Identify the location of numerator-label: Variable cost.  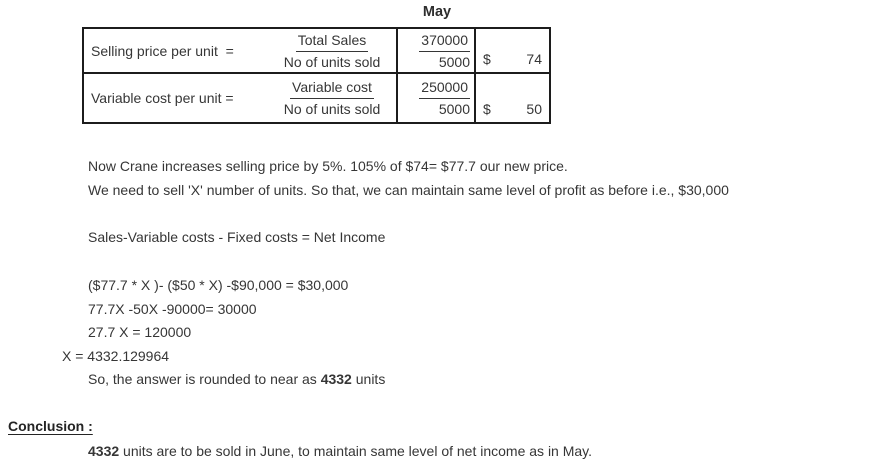
(332, 88).